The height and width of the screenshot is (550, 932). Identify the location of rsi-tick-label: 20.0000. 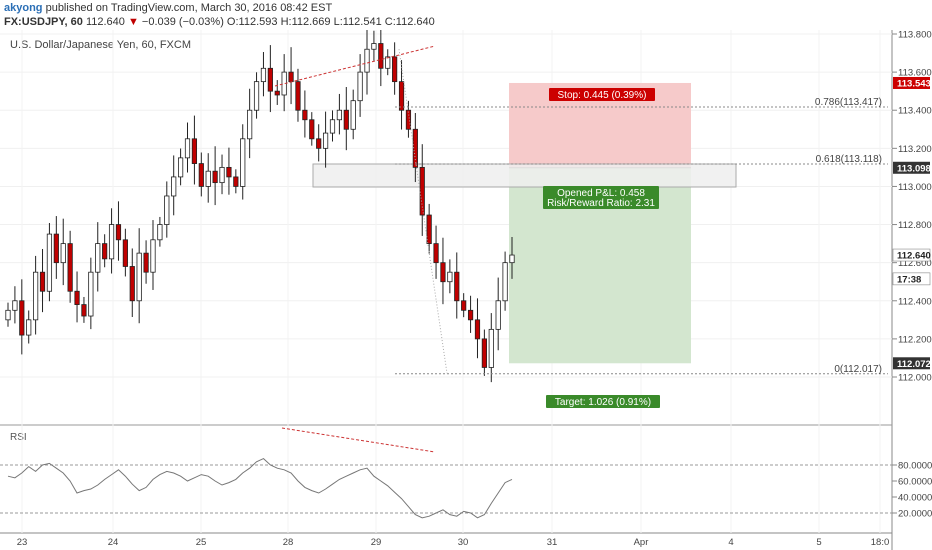
(915, 514).